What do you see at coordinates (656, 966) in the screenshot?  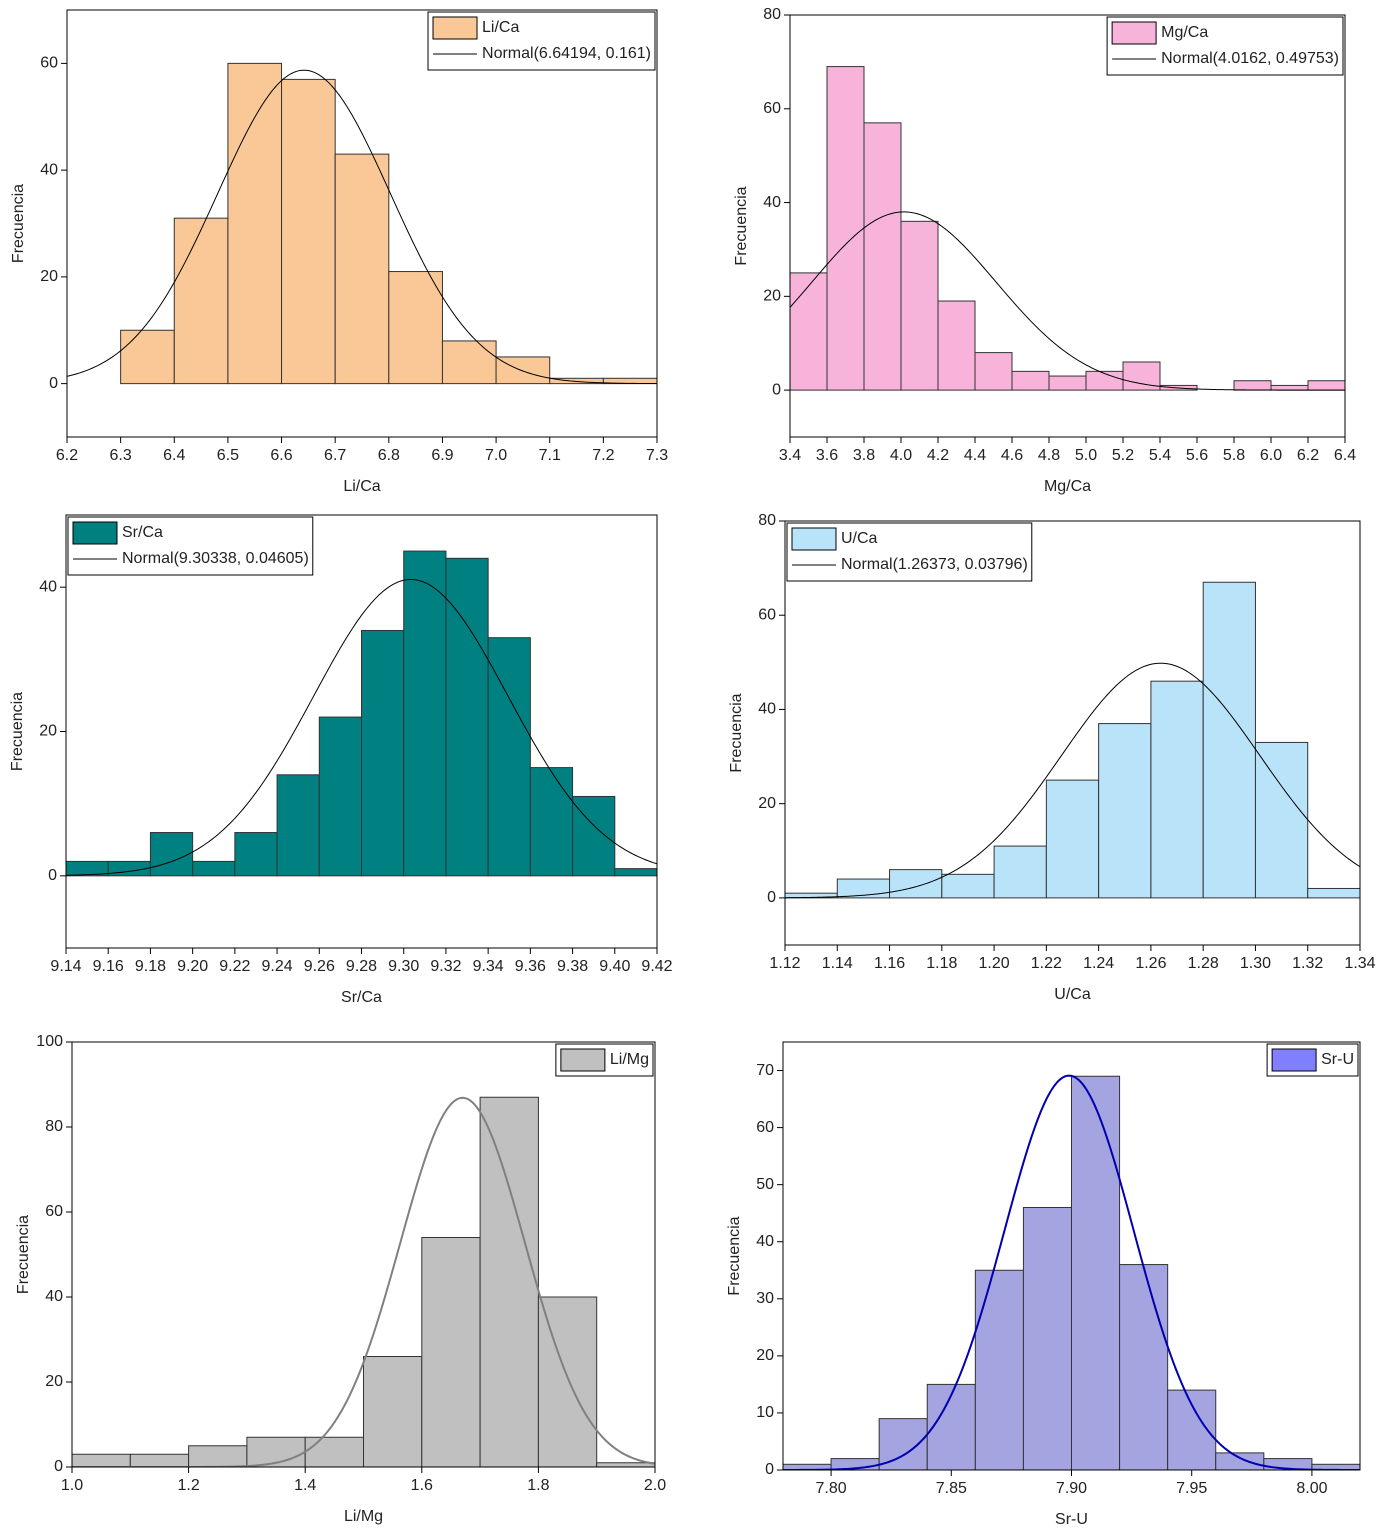 I see `x-tick-label: 9.42` at bounding box center [656, 966].